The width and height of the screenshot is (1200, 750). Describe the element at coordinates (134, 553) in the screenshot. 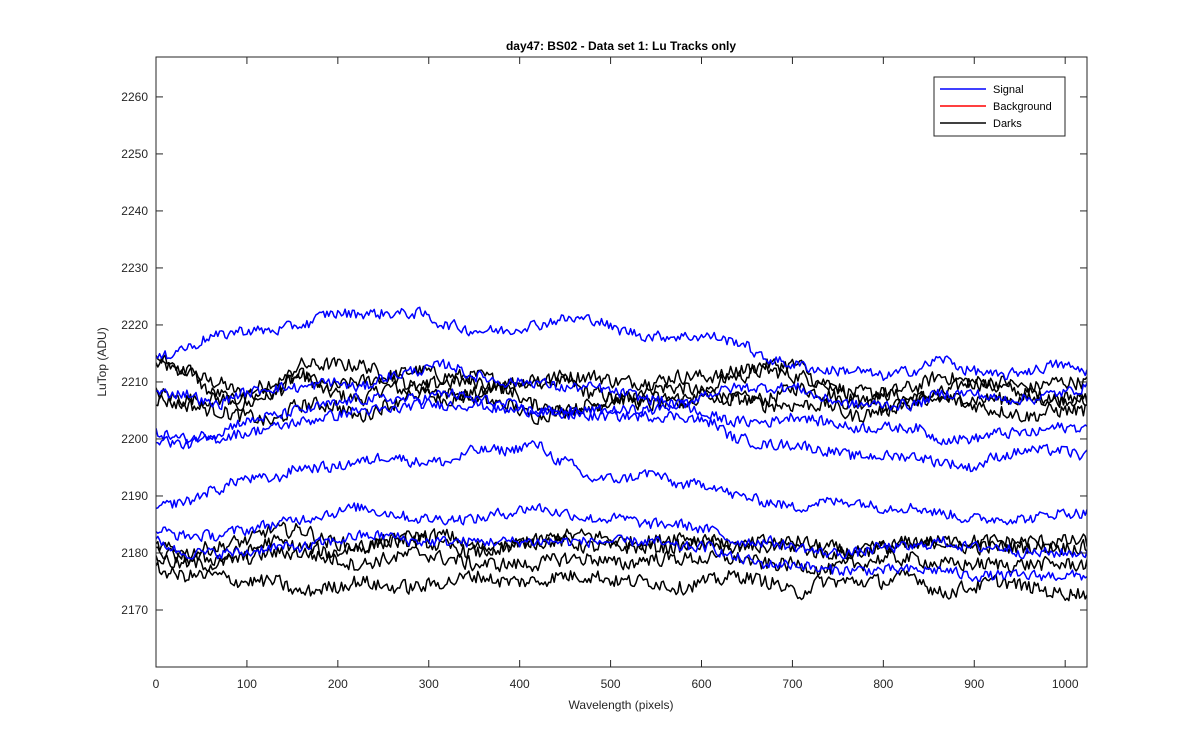

I see `y-tick-label: 2180` at that location.